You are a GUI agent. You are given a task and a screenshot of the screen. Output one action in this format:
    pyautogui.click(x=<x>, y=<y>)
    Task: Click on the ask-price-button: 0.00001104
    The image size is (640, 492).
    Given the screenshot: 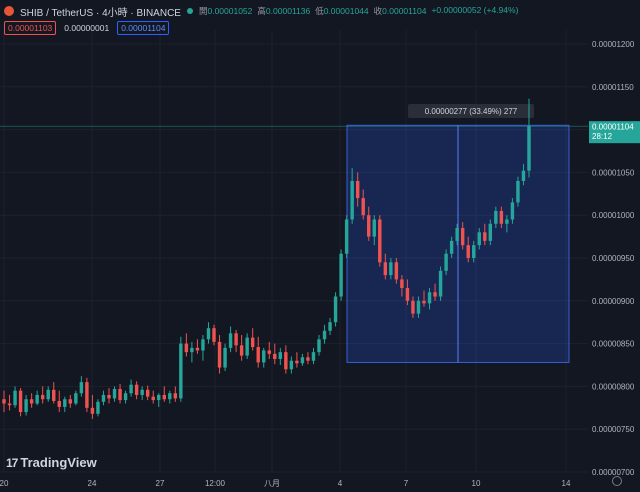 What is the action you would take?
    pyautogui.click(x=143, y=28)
    